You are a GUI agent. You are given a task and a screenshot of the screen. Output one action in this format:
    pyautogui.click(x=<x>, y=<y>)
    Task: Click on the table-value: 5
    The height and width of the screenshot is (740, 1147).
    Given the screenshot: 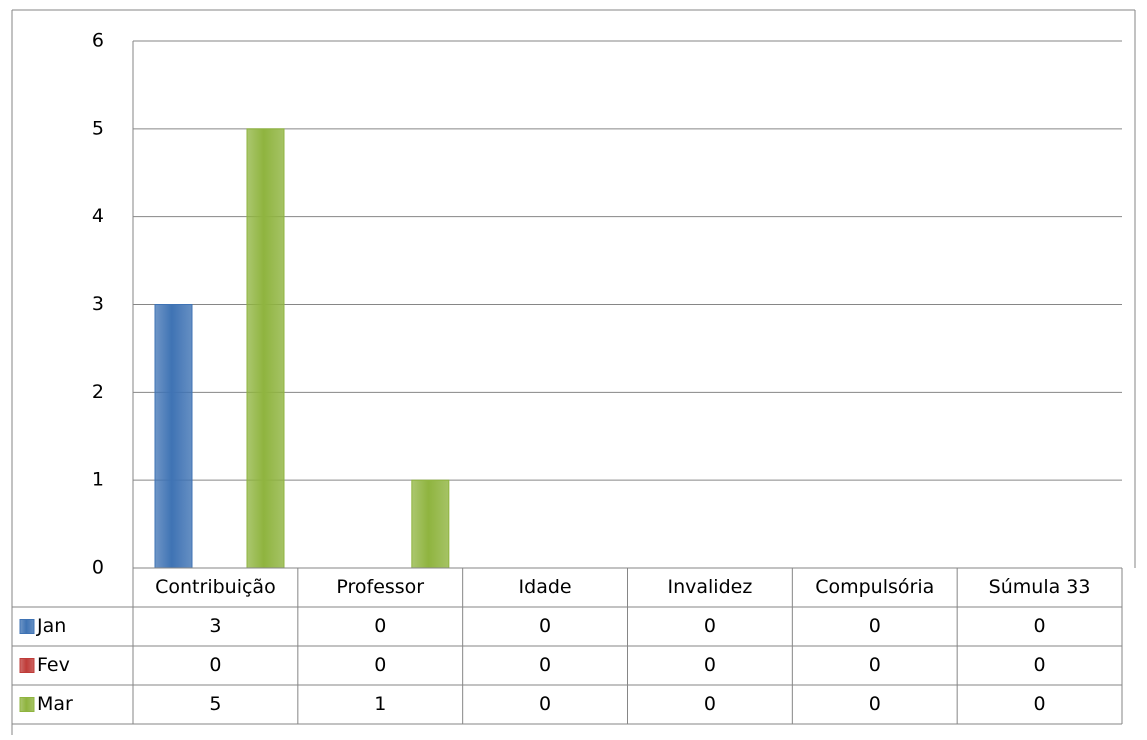 What is the action you would take?
    pyautogui.click(x=215, y=704)
    